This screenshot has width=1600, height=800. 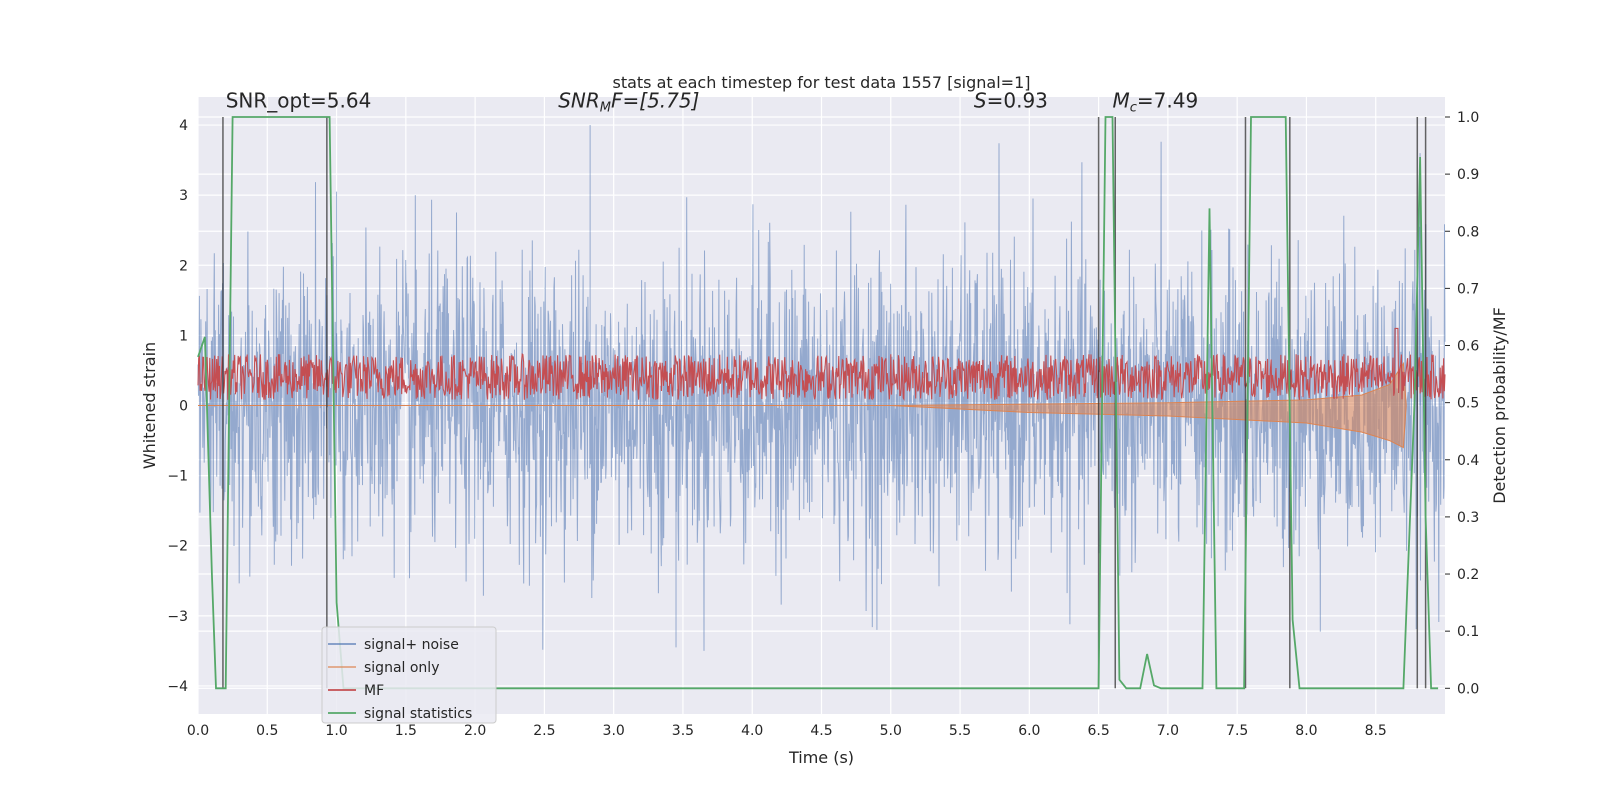 I want to click on annotation-mc-name: M, so click(x=1120, y=101).